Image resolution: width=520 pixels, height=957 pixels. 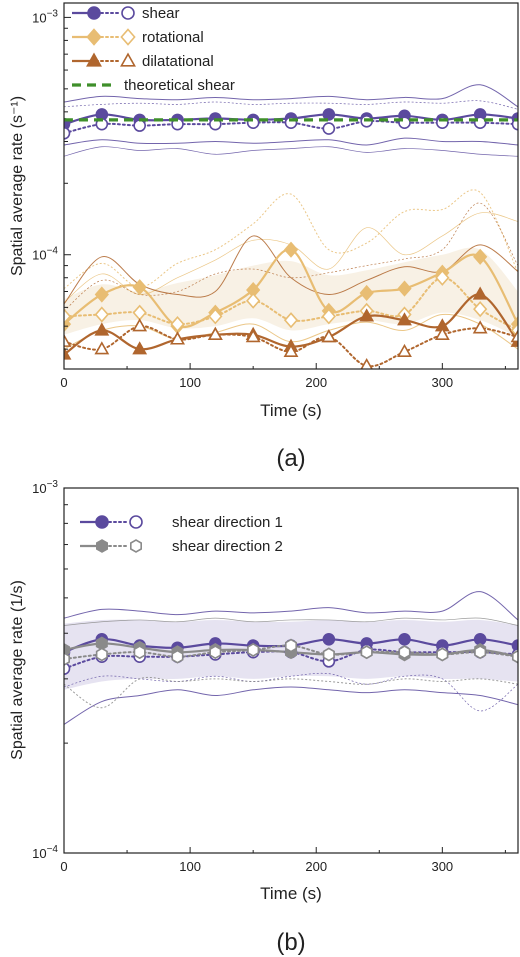 What do you see at coordinates (17, 186) in the screenshot?
I see `y-axis-label-a: Spatial average rate (s⁻¹)` at bounding box center [17, 186].